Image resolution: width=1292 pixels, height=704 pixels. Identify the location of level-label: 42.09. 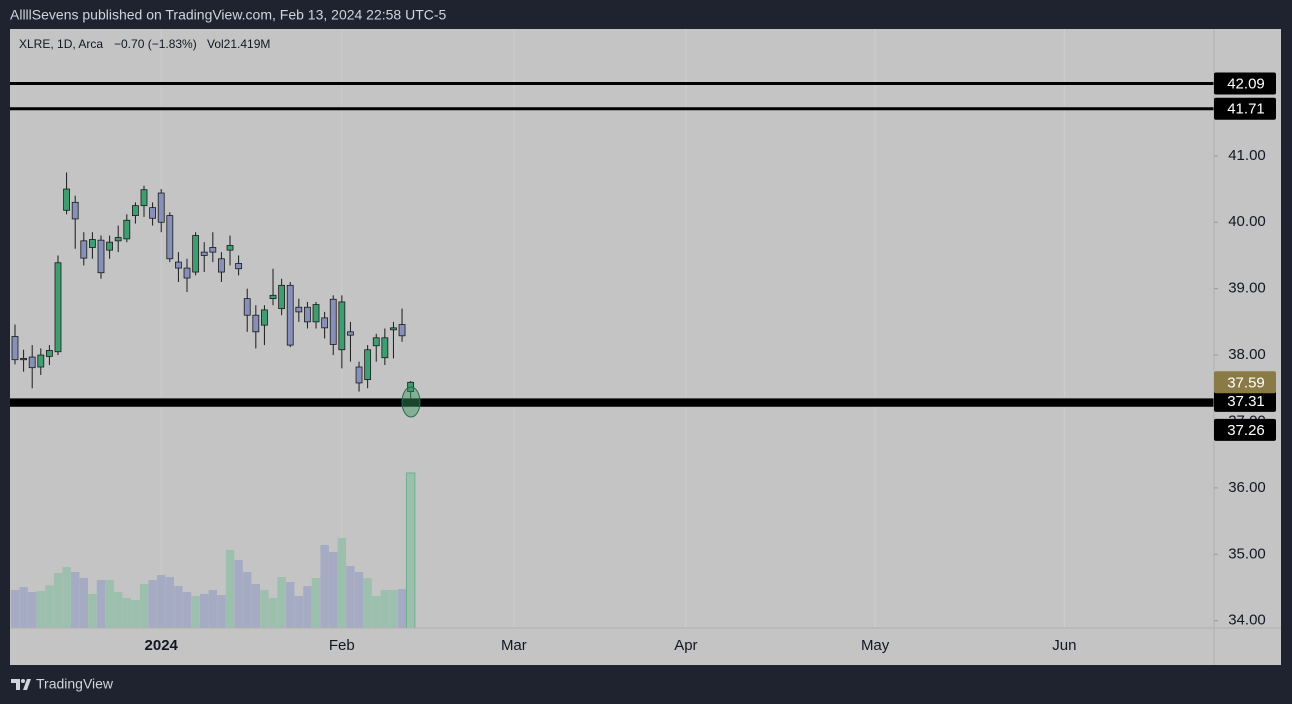
(1246, 83).